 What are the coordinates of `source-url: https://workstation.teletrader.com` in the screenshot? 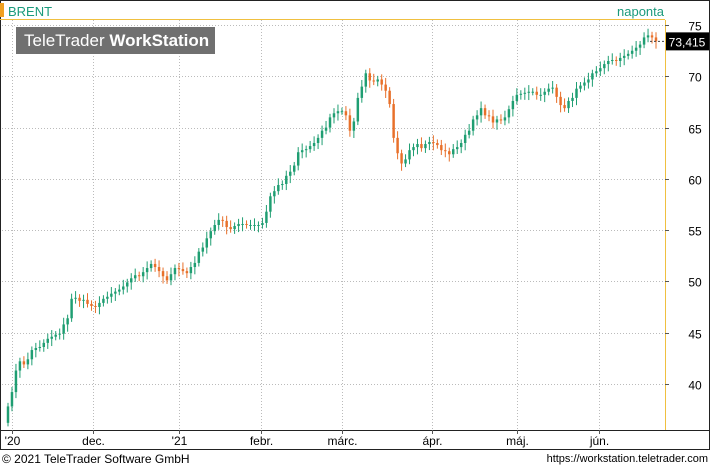 It's located at (627, 459).